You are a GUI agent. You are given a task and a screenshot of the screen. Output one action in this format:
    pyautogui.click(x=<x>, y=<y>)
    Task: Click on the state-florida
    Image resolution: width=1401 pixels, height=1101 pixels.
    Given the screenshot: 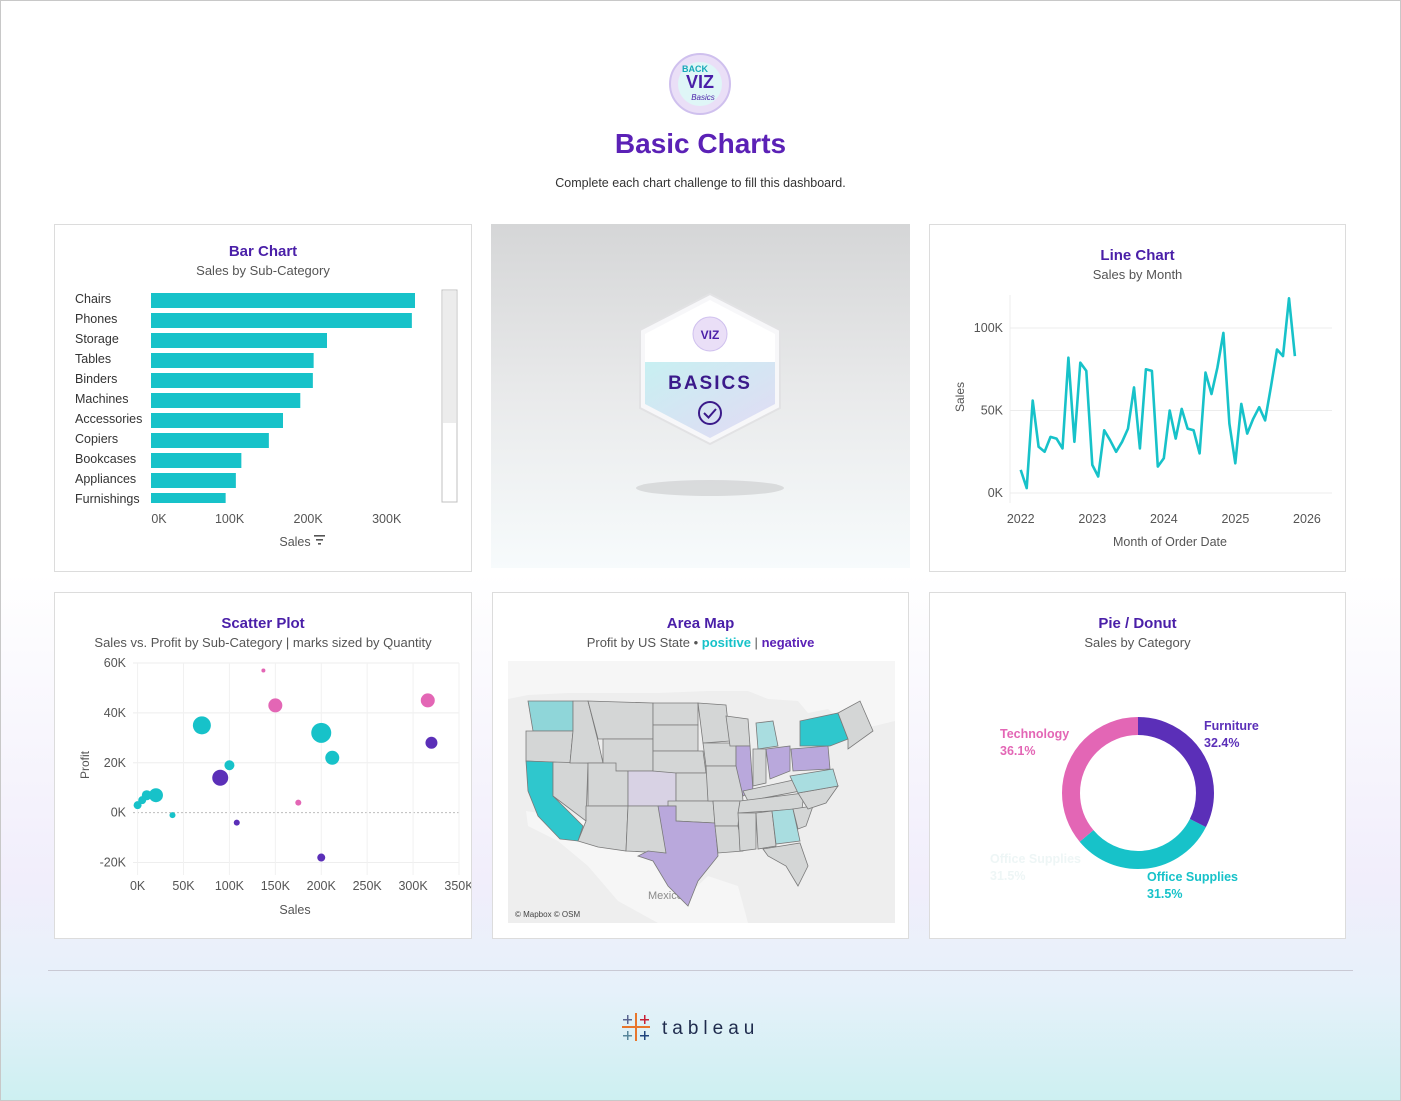 What is the action you would take?
    pyautogui.click(x=785, y=864)
    